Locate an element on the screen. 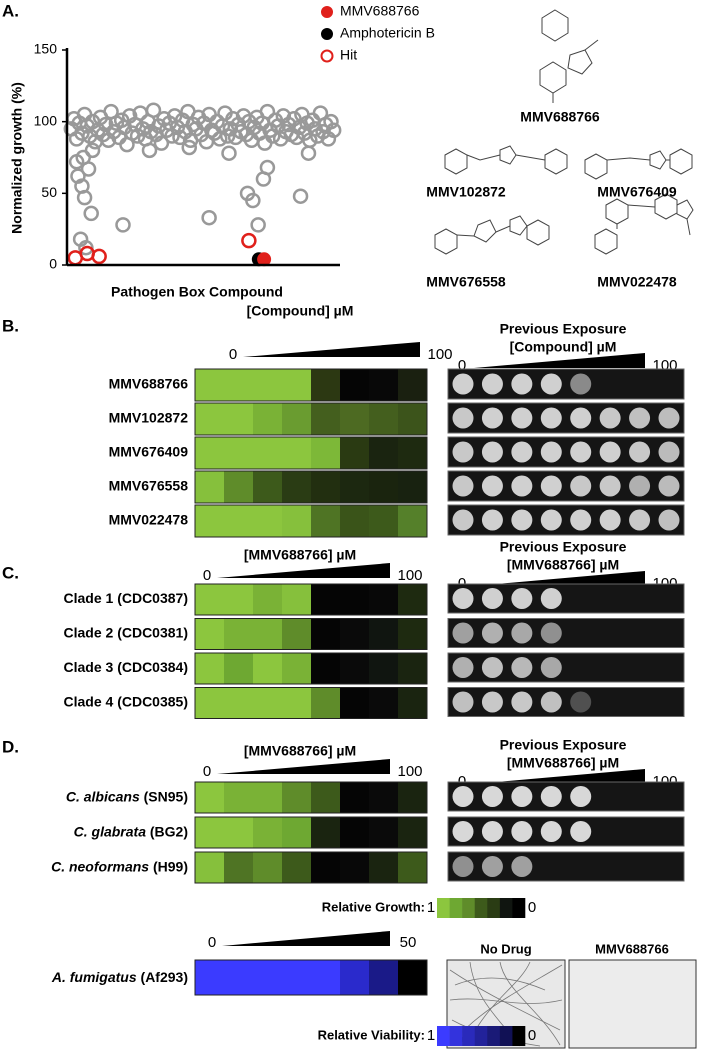 The height and width of the screenshot is (1050, 703). exposure-title: [Compound] µM is located at coordinates (563, 347).